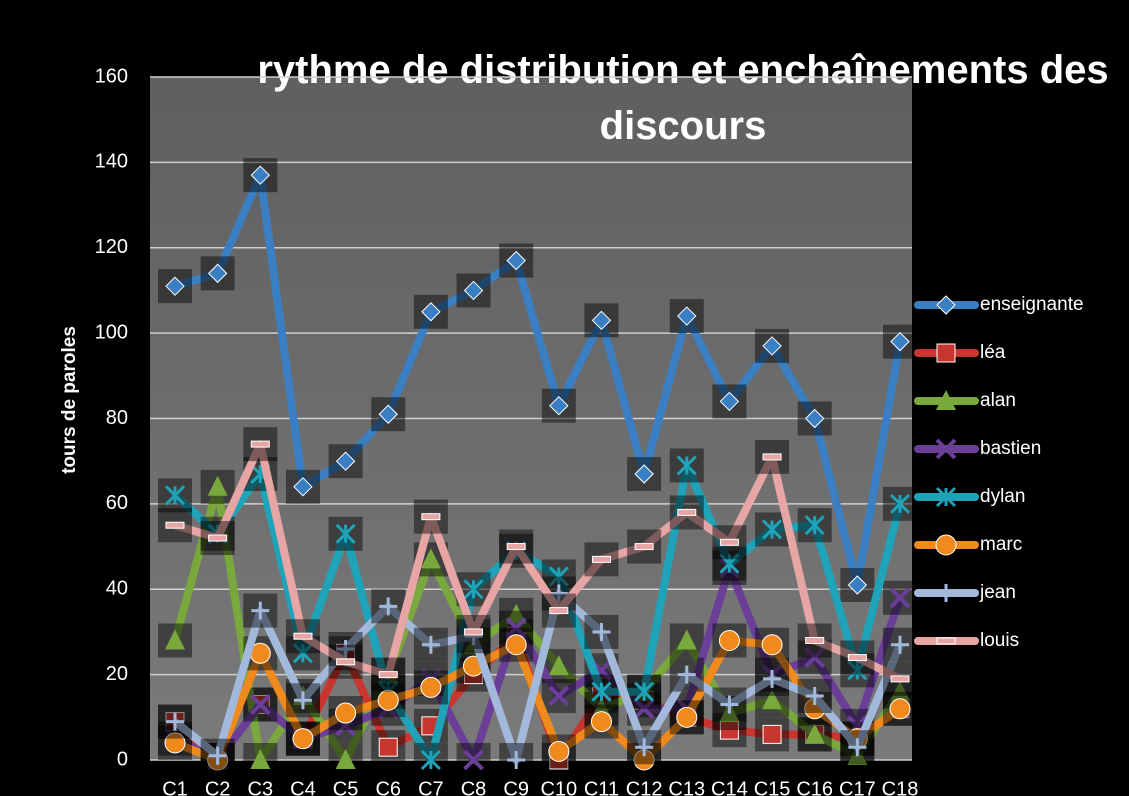  I want to click on x-tick-label: C9, so click(516, 787).